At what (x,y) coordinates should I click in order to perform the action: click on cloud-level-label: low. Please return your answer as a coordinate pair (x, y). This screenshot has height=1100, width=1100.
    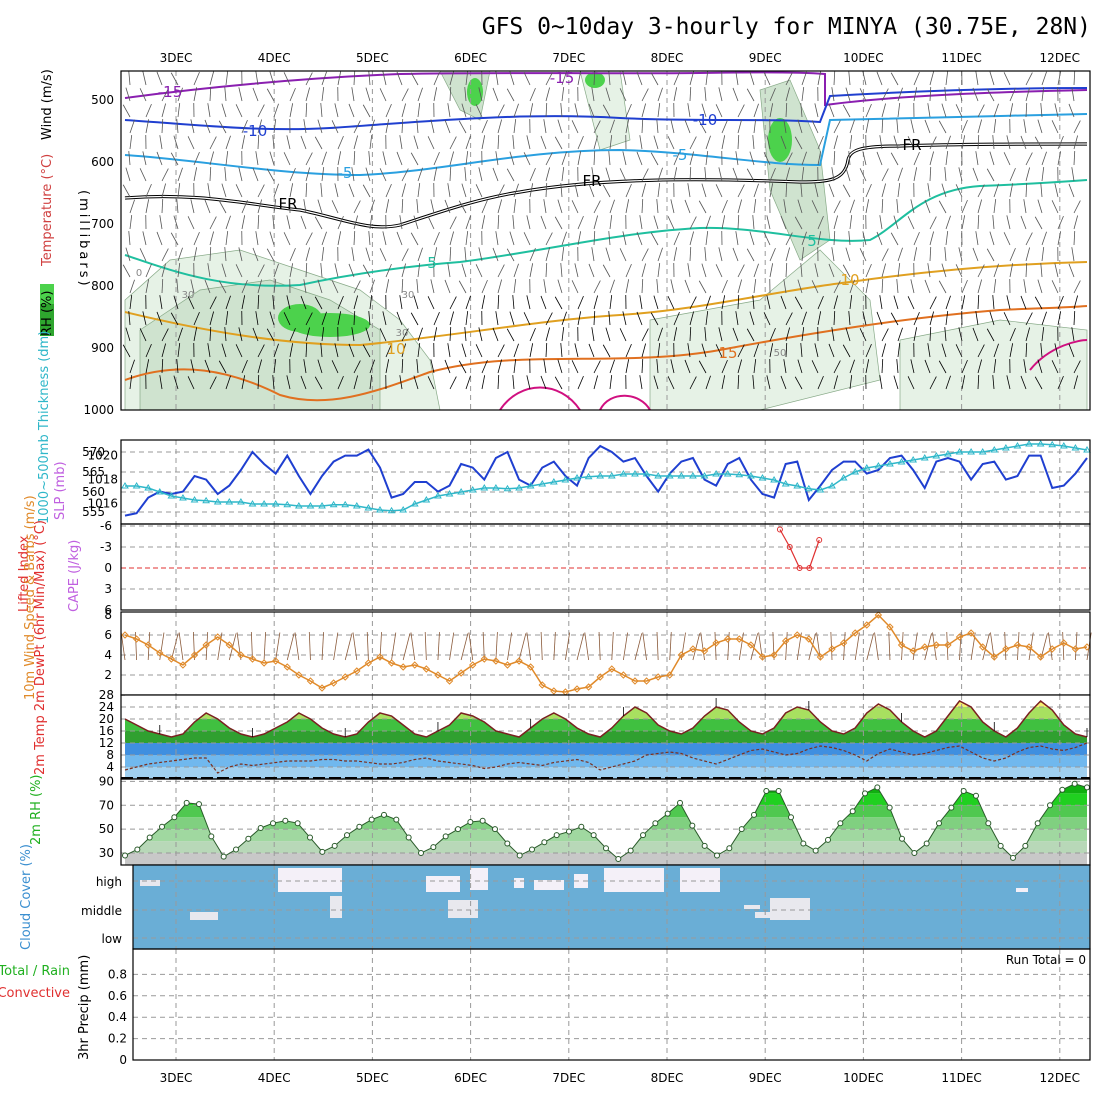
    Looking at the image, I should click on (112, 939).